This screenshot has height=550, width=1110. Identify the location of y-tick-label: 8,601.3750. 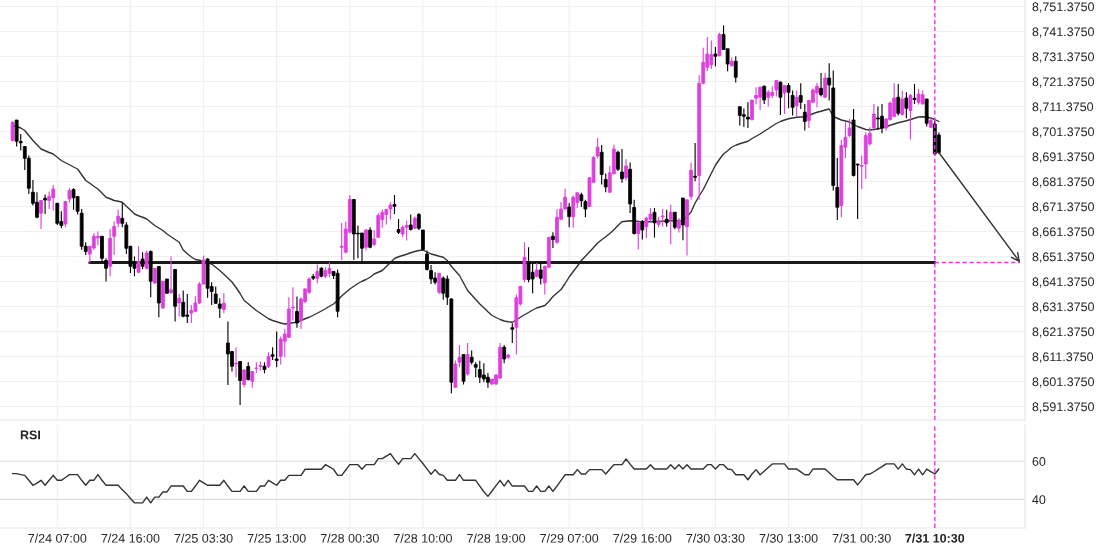
(1063, 382).